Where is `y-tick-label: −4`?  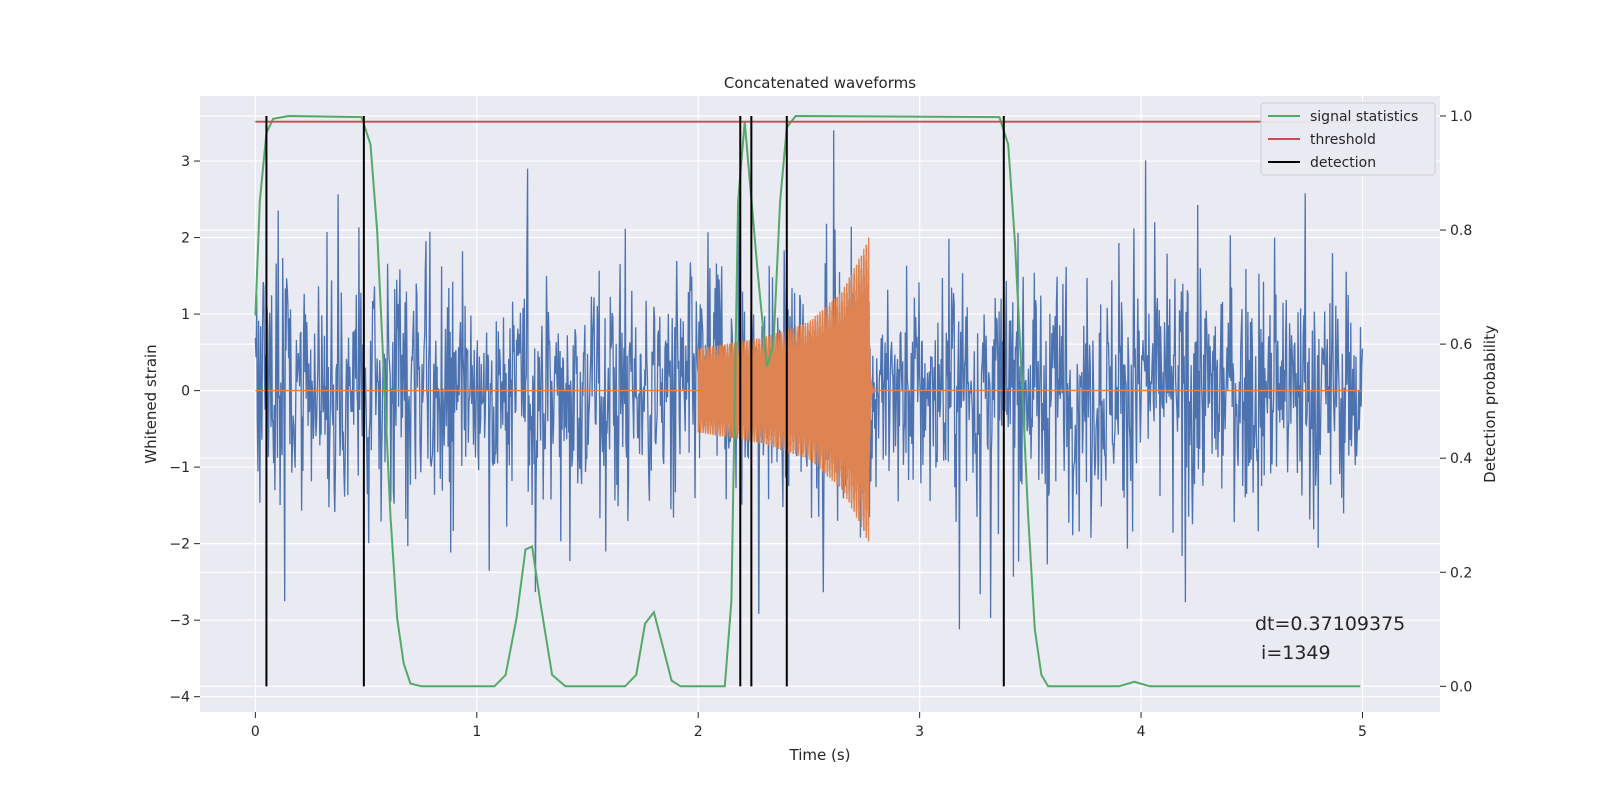
y-tick-label: −4 is located at coordinates (179, 698).